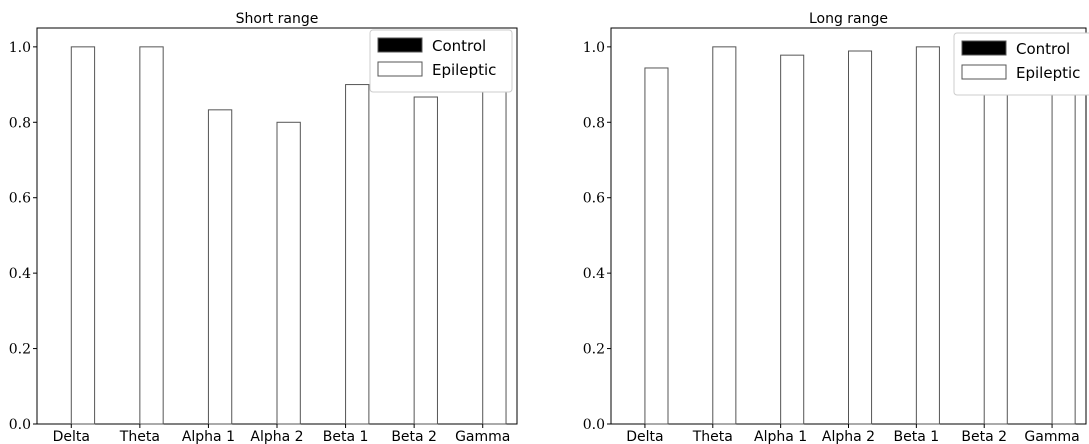 This screenshot has width=1089, height=444. Describe the element at coordinates (277, 19) in the screenshot. I see `chart-title: Short range` at that location.